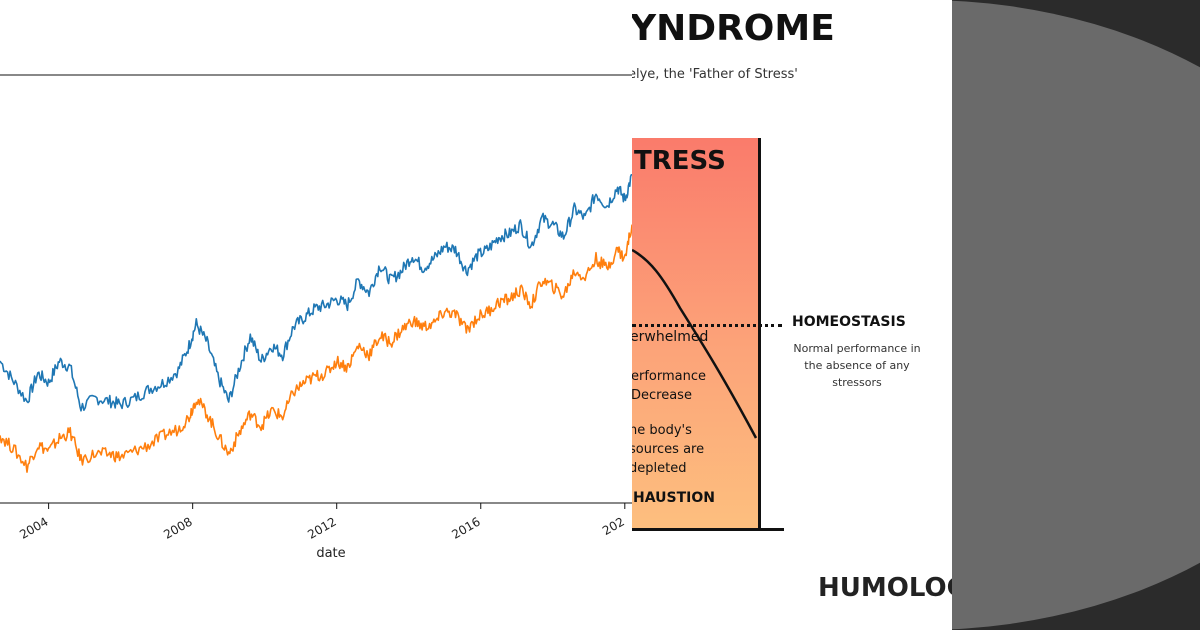 The image size is (1200, 630). What do you see at coordinates (662, 430) in the screenshot?
I see `body-line-1: he body's` at bounding box center [662, 430].